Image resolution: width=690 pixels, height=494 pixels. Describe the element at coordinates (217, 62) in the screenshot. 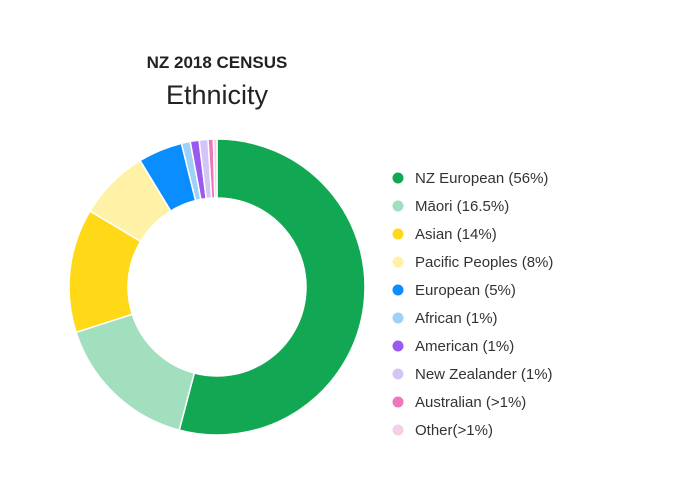

I see `chart-kicker: NZ 2018 CENSUS` at that location.